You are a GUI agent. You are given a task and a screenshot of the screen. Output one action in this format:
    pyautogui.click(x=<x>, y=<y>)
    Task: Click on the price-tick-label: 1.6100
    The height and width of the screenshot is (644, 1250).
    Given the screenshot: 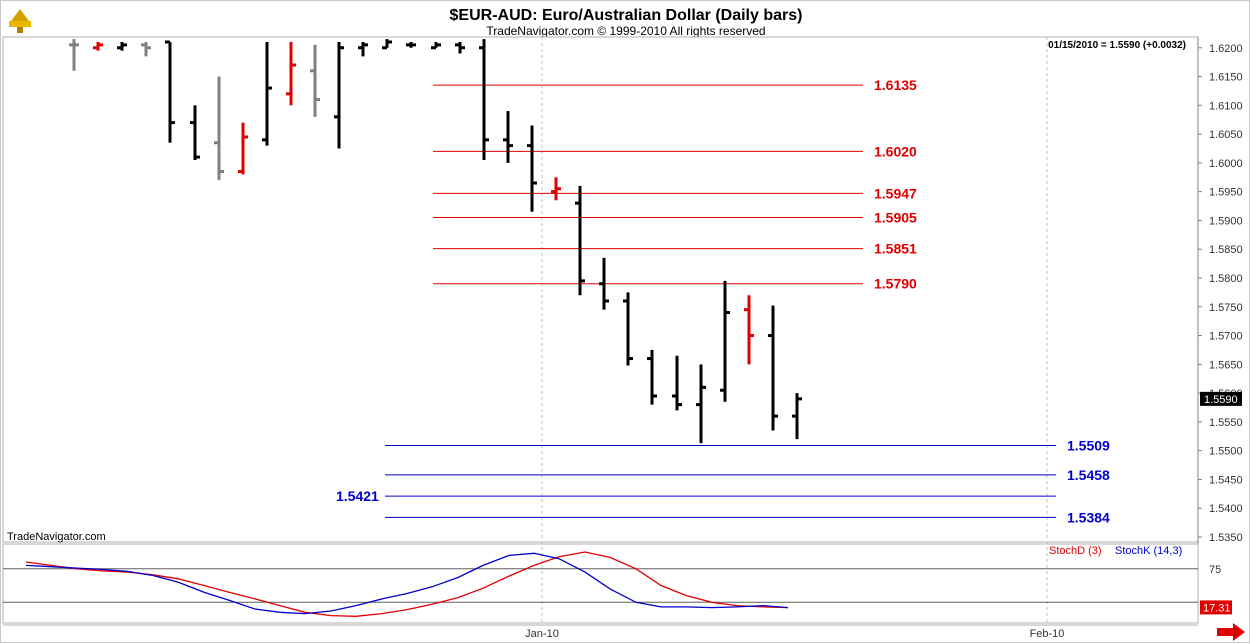 What is the action you would take?
    pyautogui.click(x=1226, y=106)
    